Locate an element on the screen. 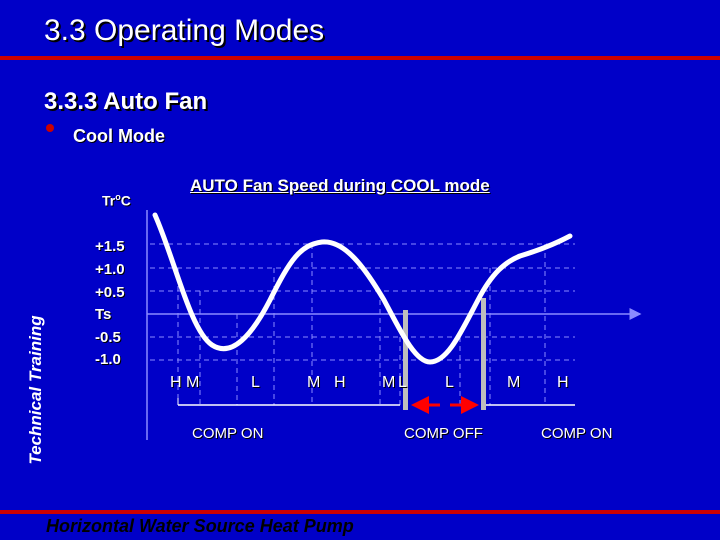  y-axis-label-sup: o is located at coordinates (118, 197).